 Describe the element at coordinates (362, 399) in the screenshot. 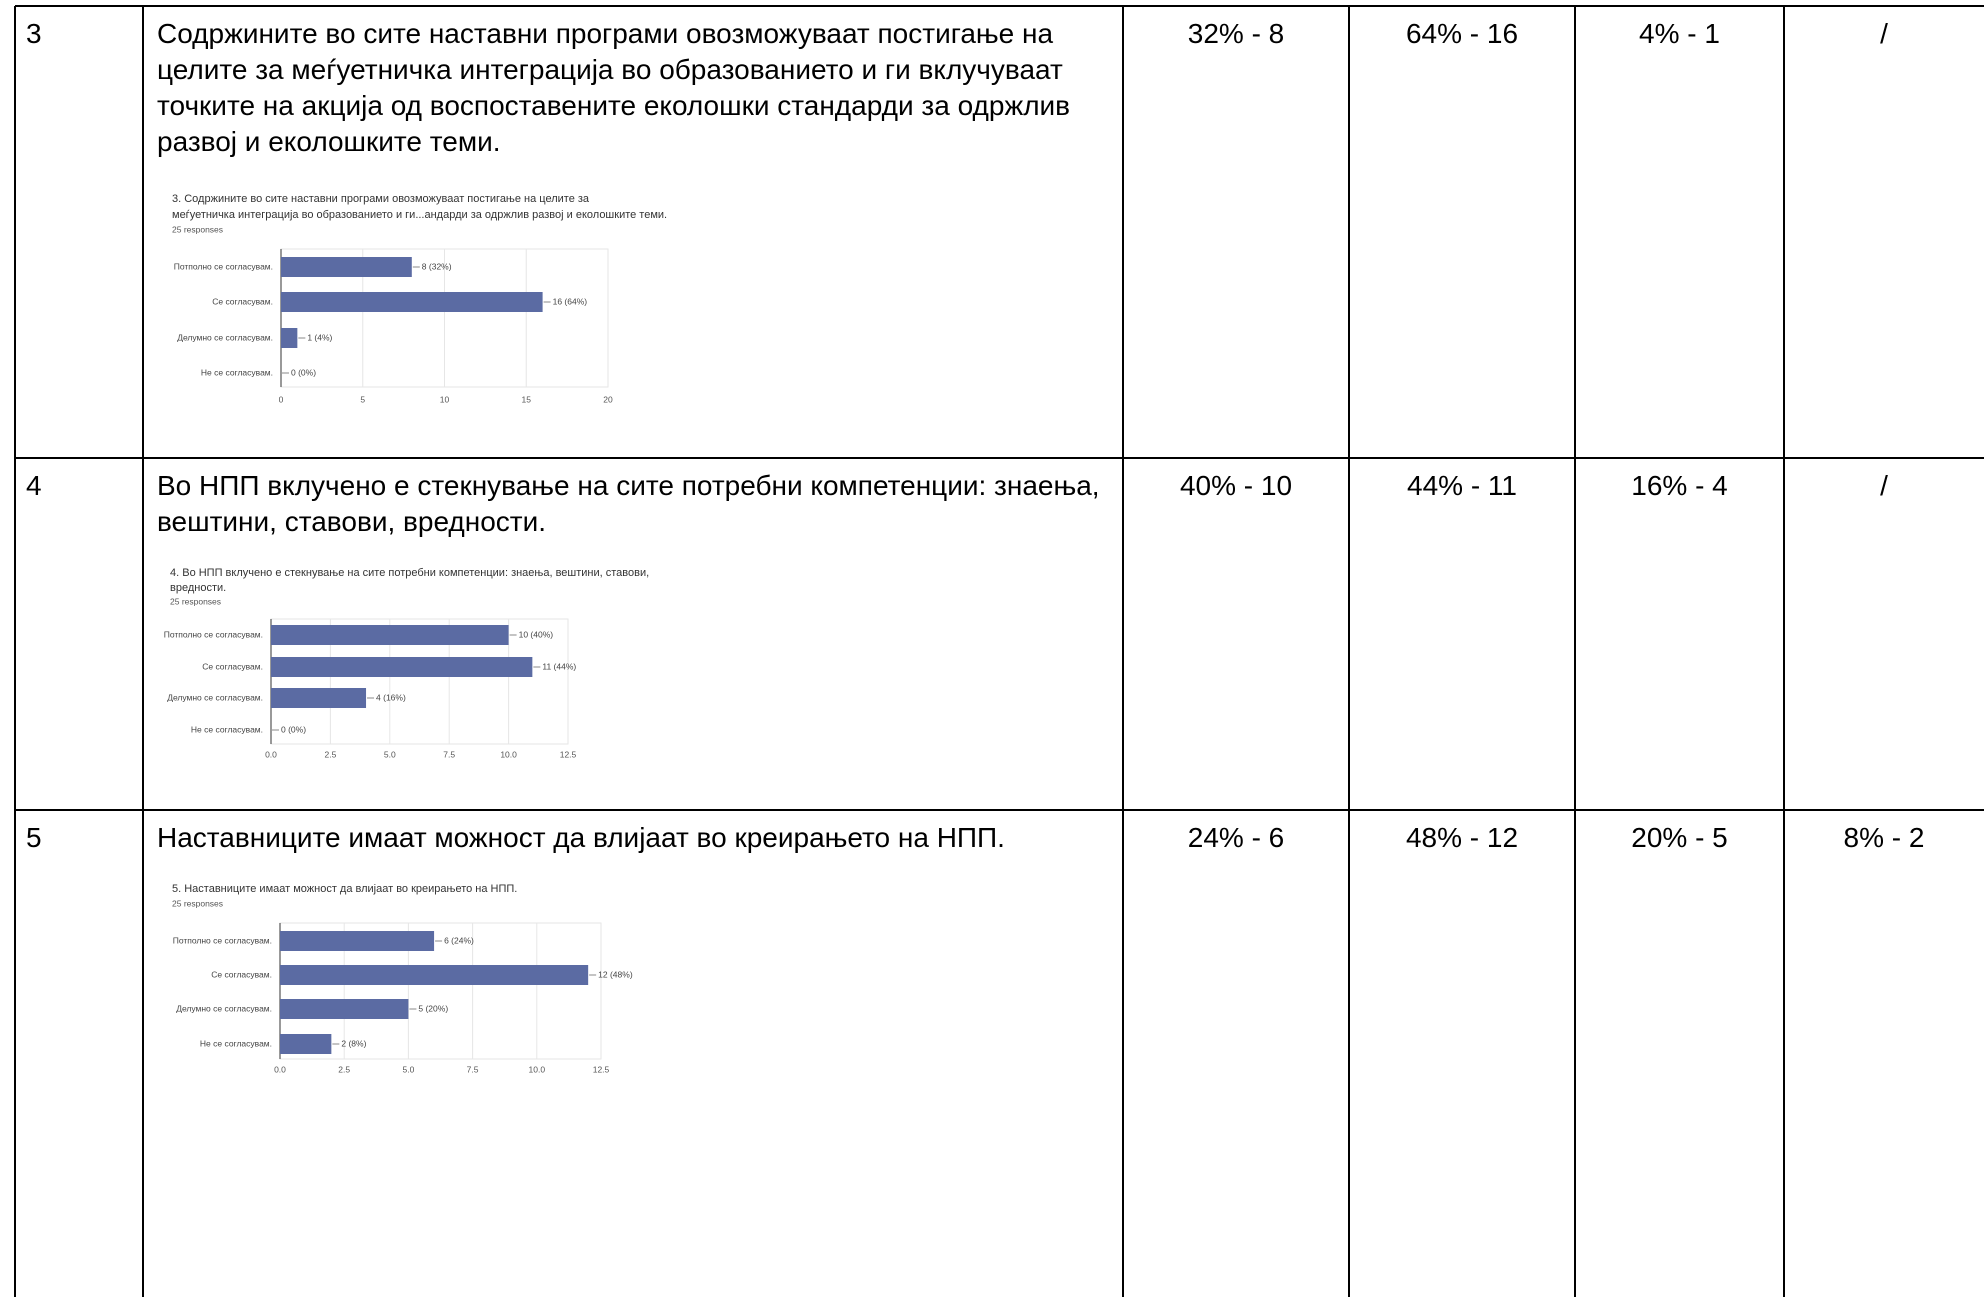

I see `x-tick-label: 5` at that location.